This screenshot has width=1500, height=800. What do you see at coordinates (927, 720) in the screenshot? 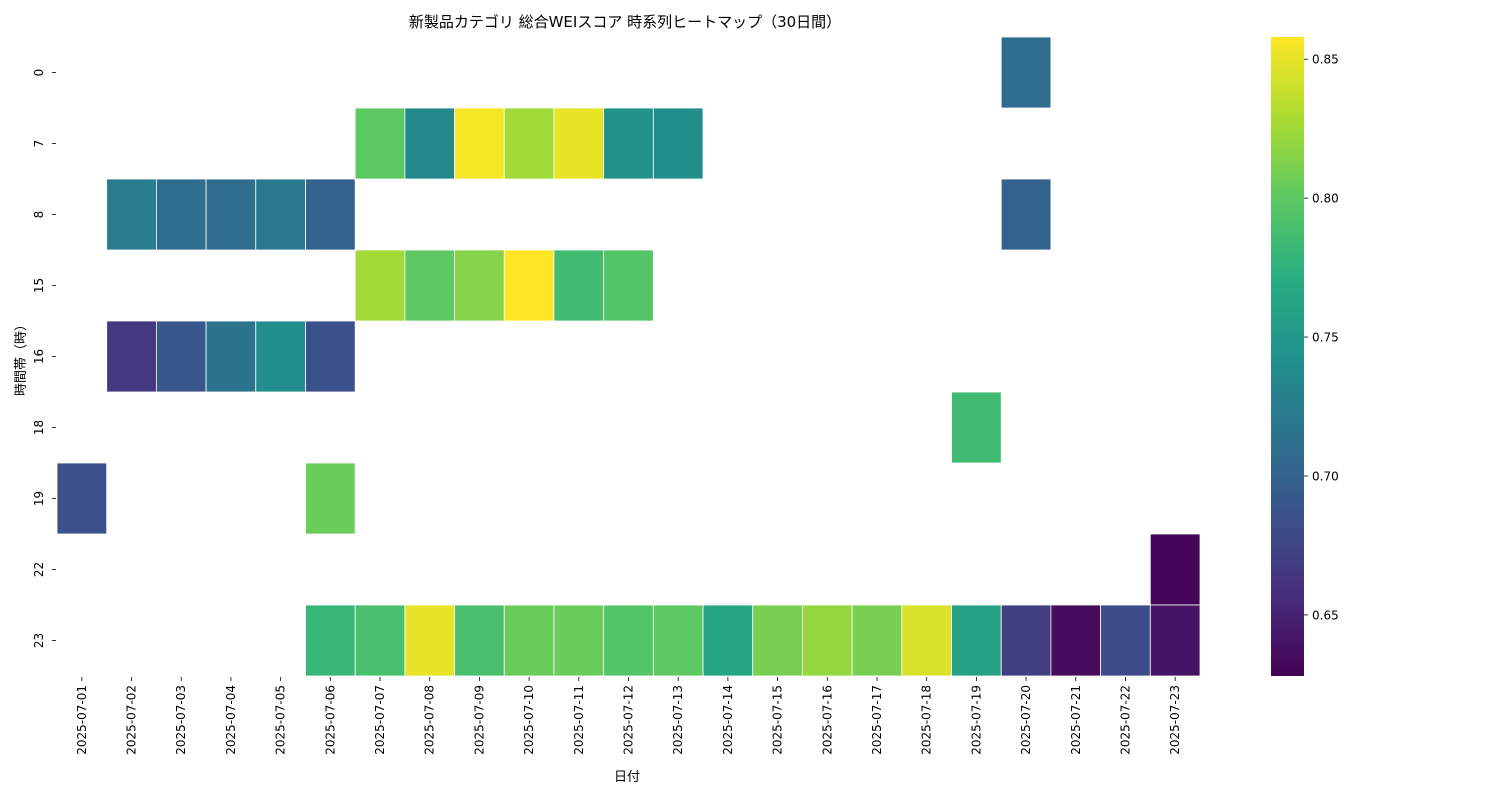
I see `x-tick-label: 2025-07-18` at bounding box center [927, 720].